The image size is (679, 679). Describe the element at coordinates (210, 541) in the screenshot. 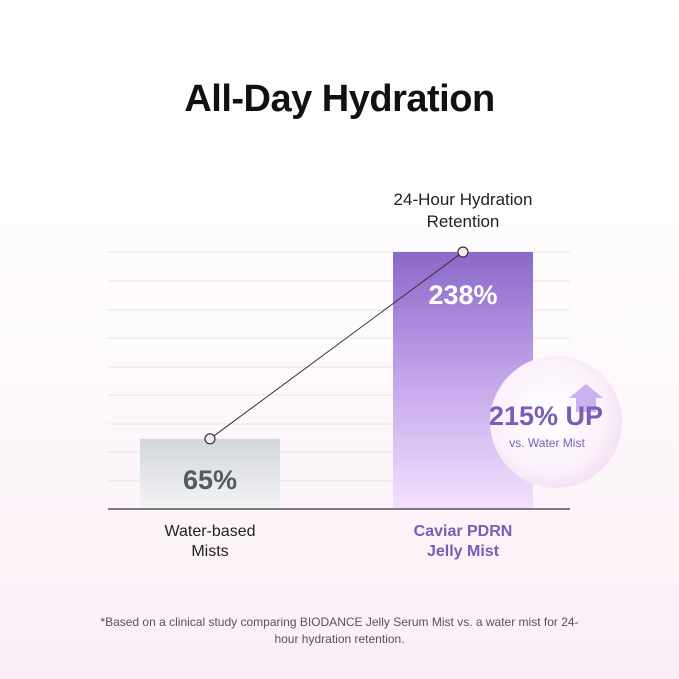

I see `category-label: Water-based Mists` at that location.